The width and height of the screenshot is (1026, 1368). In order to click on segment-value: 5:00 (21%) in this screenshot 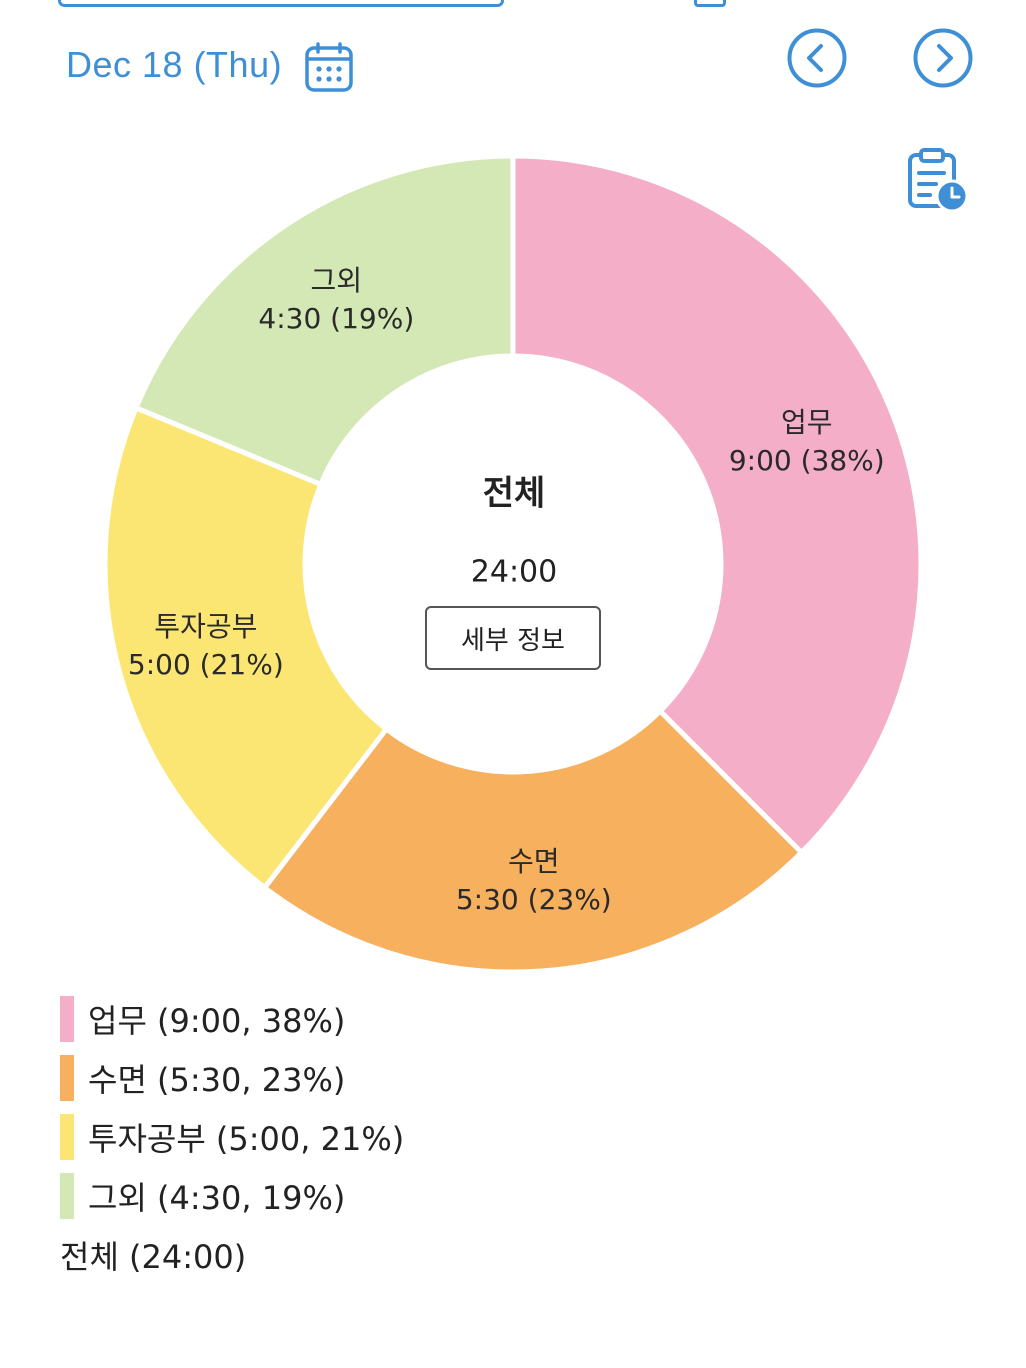, I will do `click(205, 665)`.